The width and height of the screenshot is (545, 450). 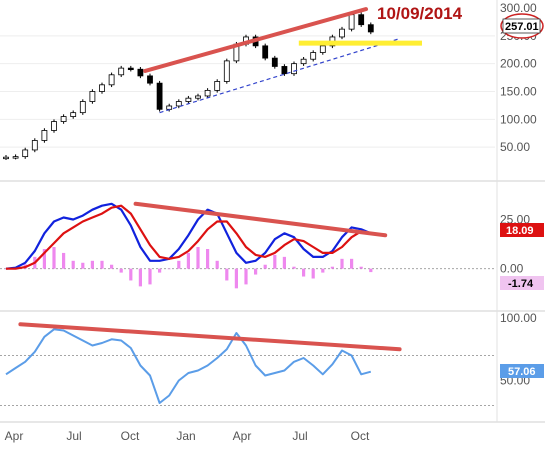 What do you see at coordinates (518, 64) in the screenshot?
I see `price-tick-label: 200.00` at bounding box center [518, 64].